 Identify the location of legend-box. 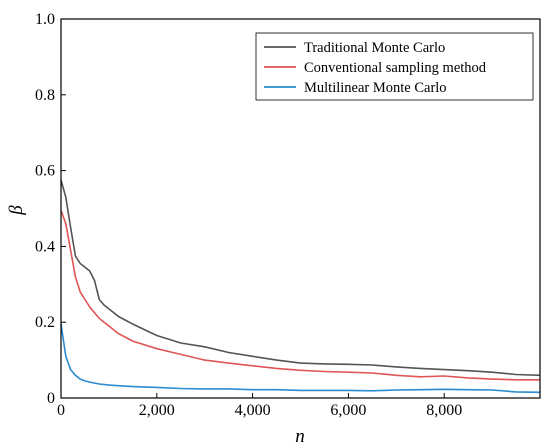
(394, 66).